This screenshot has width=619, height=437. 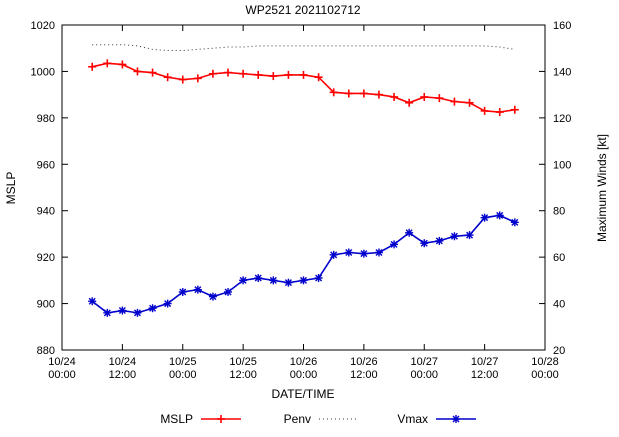 What do you see at coordinates (62, 368) in the screenshot?
I see `x-tick-label: 10/24 00:00` at bounding box center [62, 368].